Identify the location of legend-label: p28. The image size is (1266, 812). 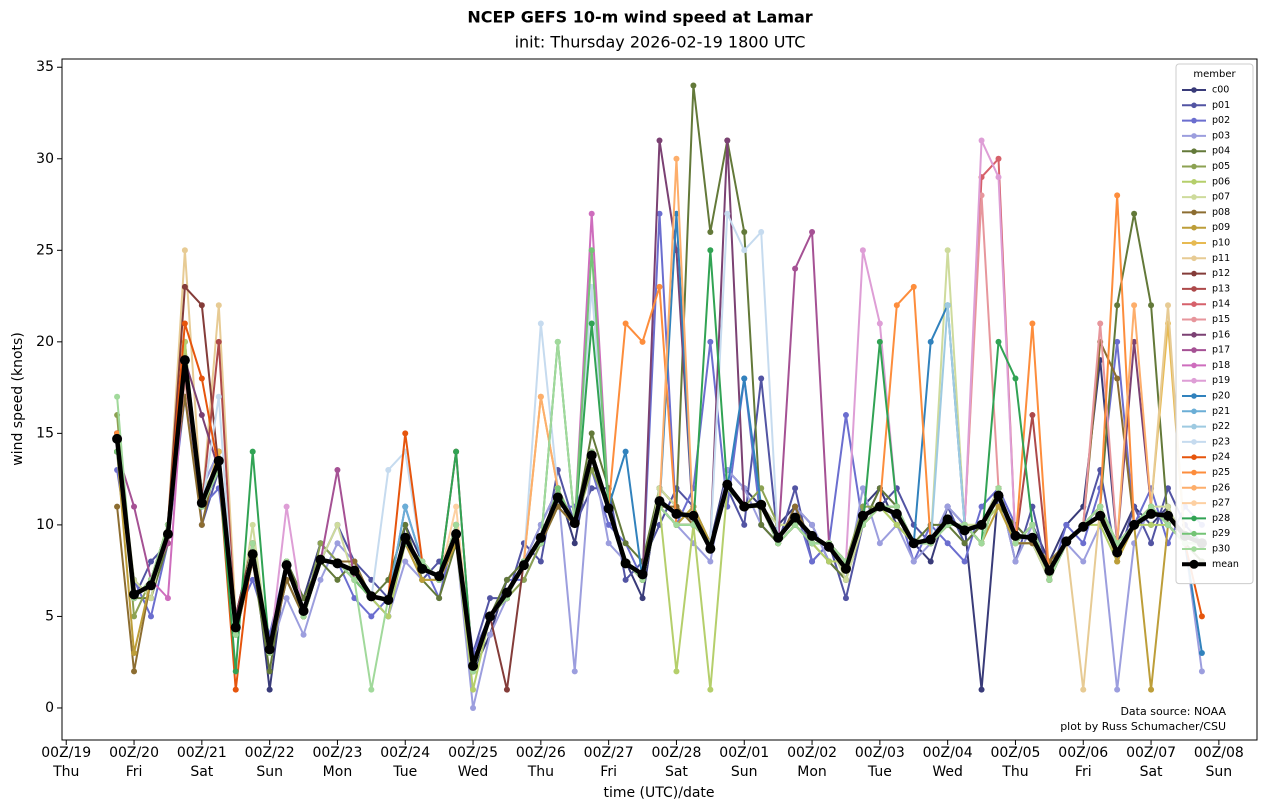
(1221, 518).